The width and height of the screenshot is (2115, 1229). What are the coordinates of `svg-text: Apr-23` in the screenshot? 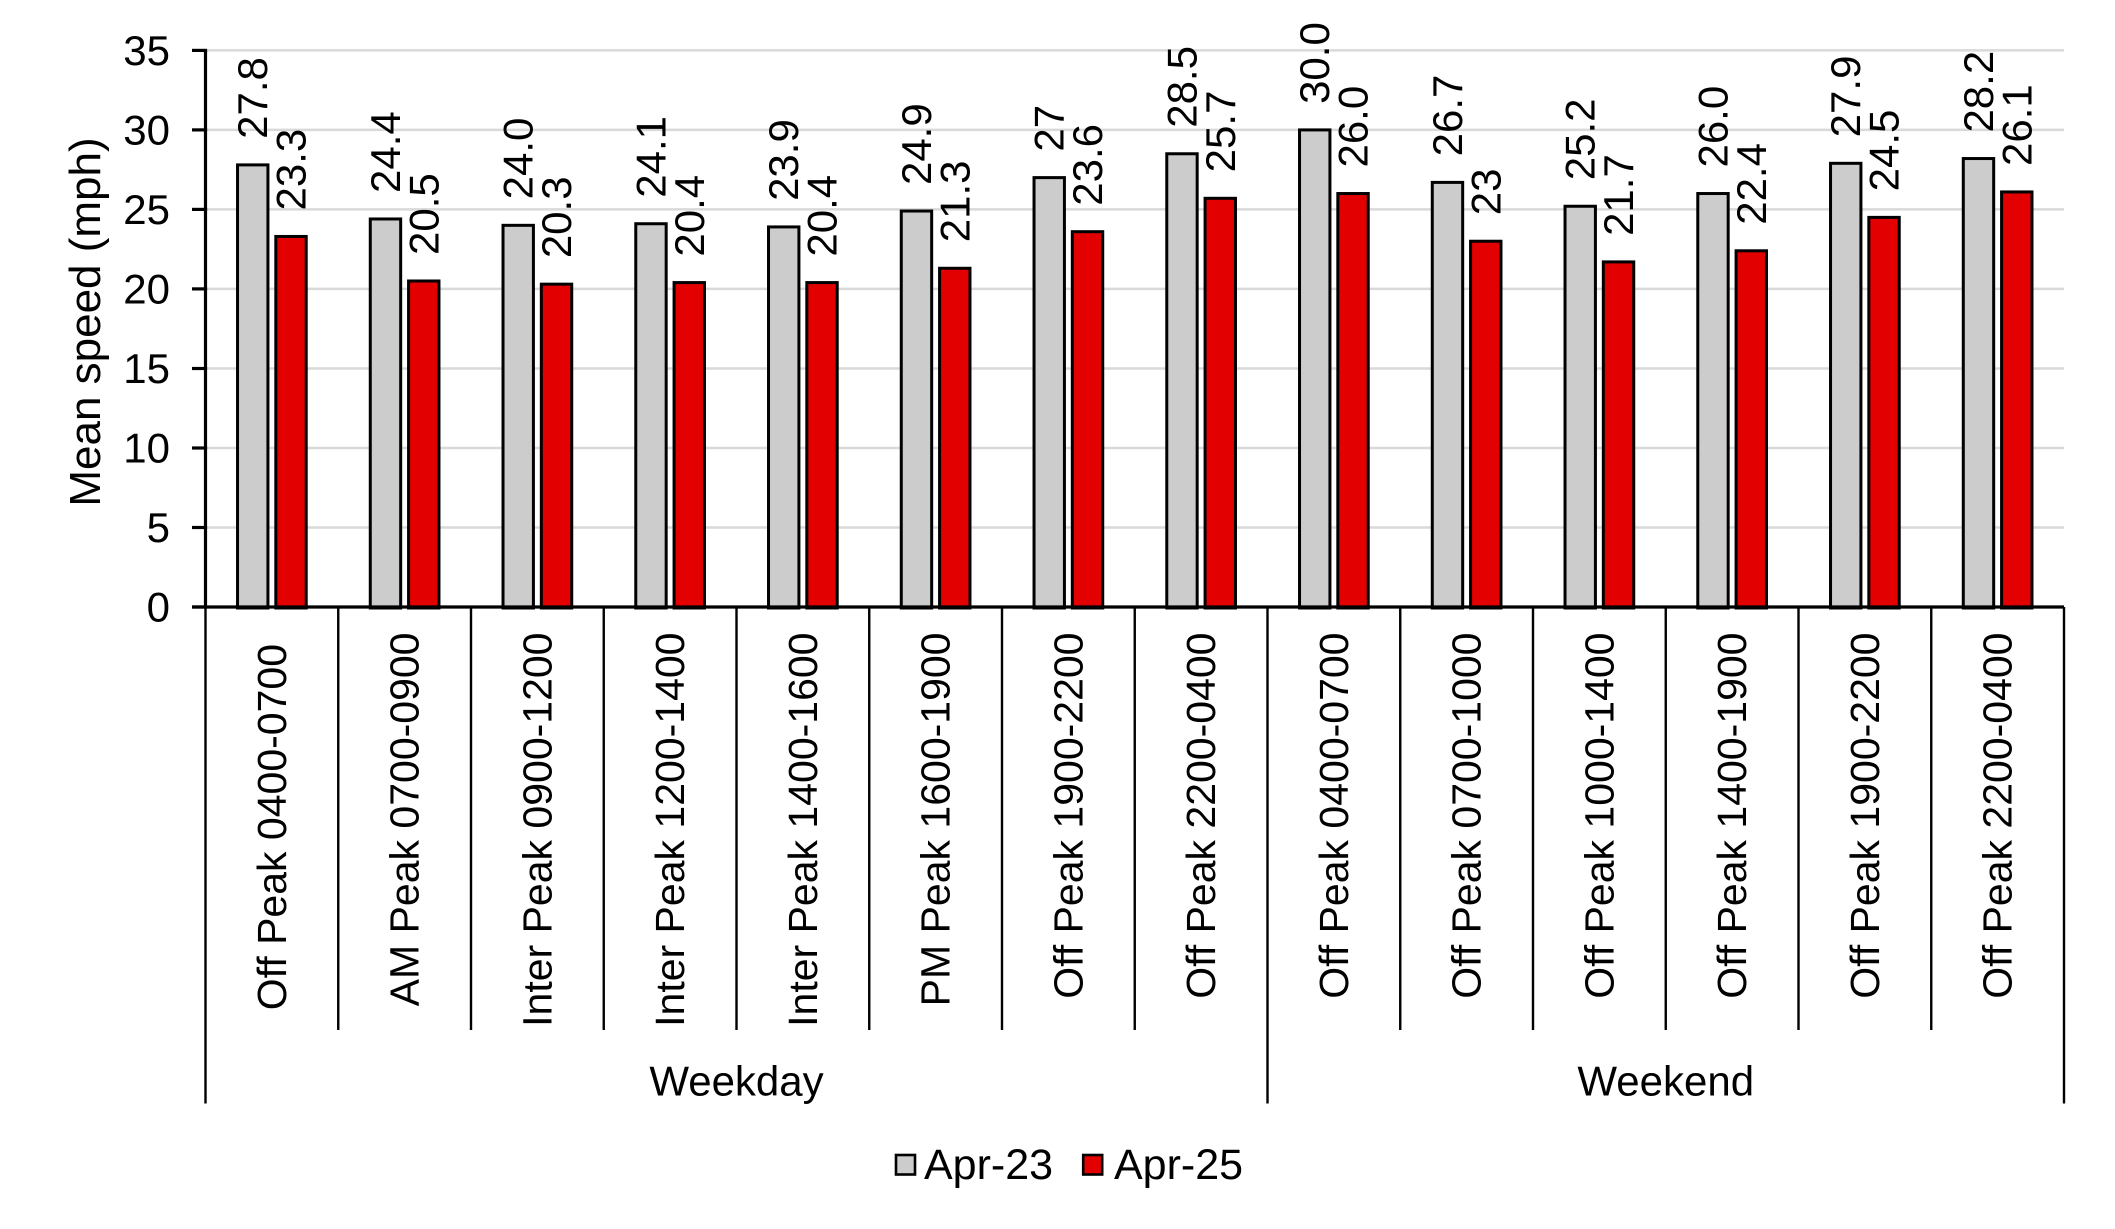 It's located at (988, 1165).